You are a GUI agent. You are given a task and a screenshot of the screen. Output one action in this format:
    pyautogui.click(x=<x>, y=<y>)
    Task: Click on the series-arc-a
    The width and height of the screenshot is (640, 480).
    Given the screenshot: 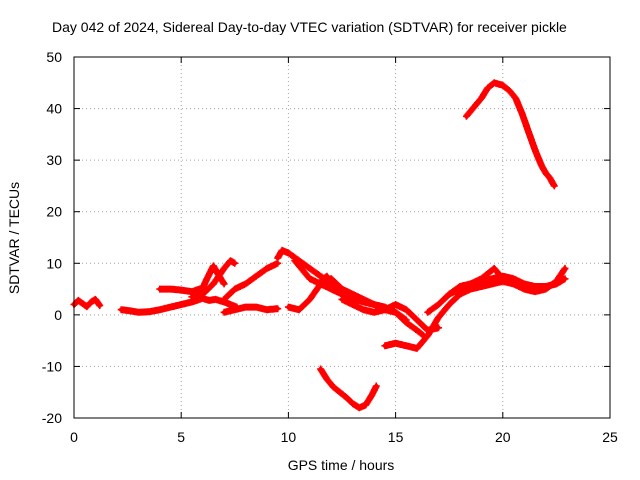 What is the action you would take?
    pyautogui.click(x=87, y=303)
    